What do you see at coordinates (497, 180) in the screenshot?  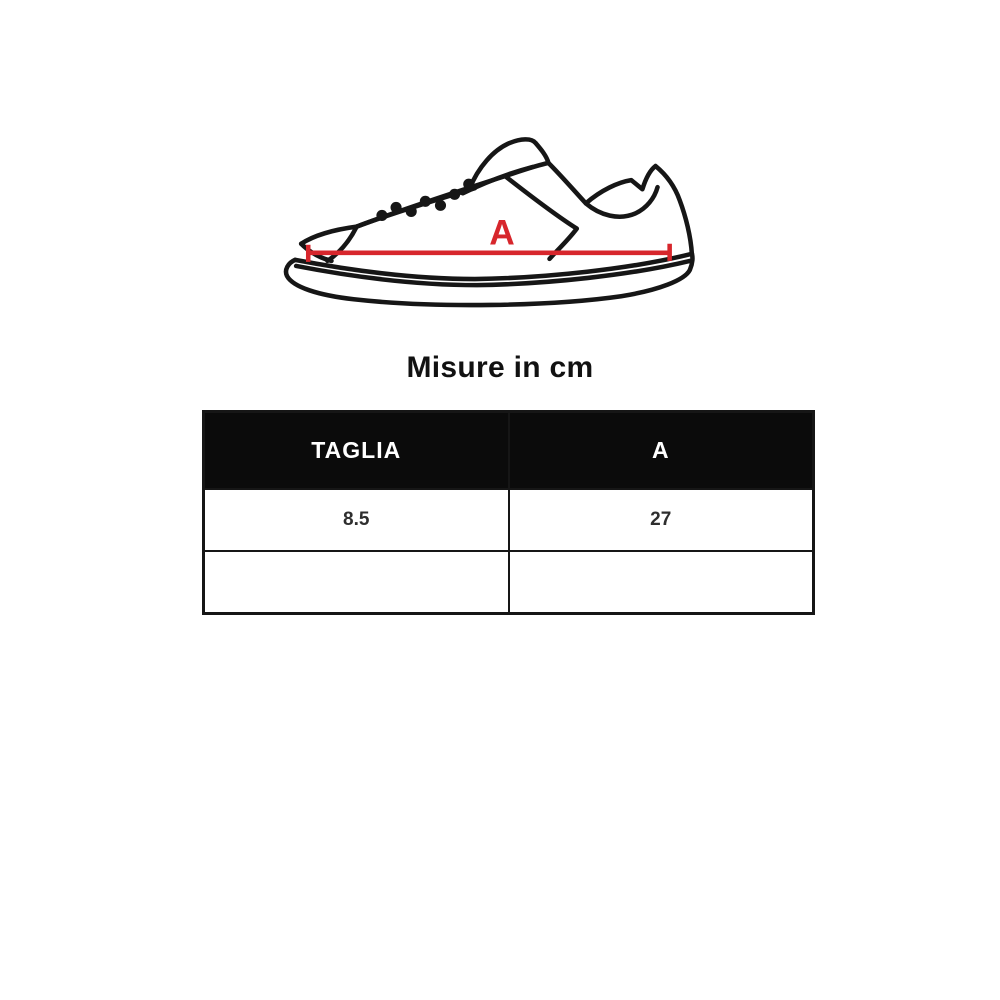 I see `collar-edge` at bounding box center [497, 180].